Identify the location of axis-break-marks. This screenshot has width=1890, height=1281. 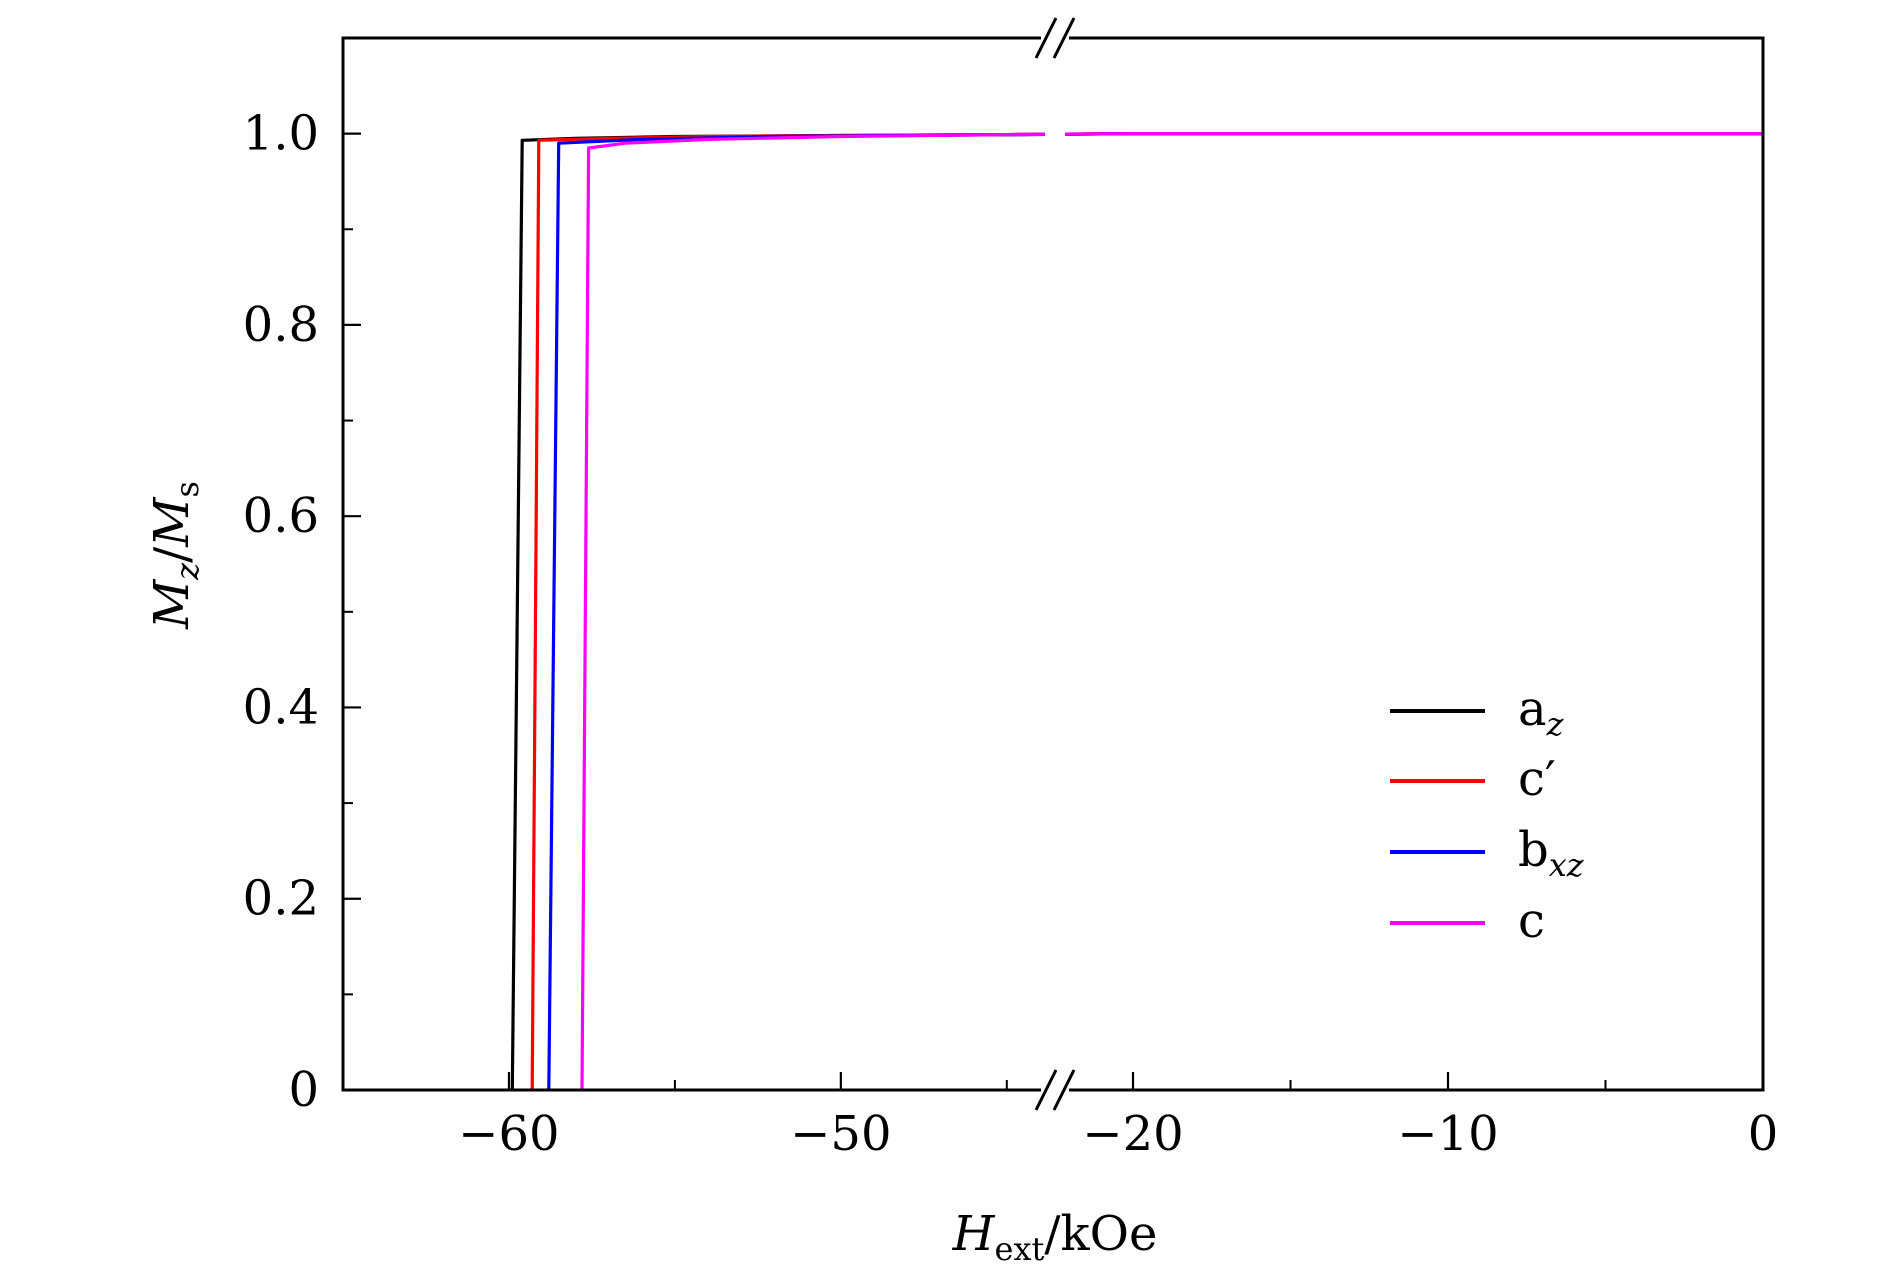
(1055, 564).